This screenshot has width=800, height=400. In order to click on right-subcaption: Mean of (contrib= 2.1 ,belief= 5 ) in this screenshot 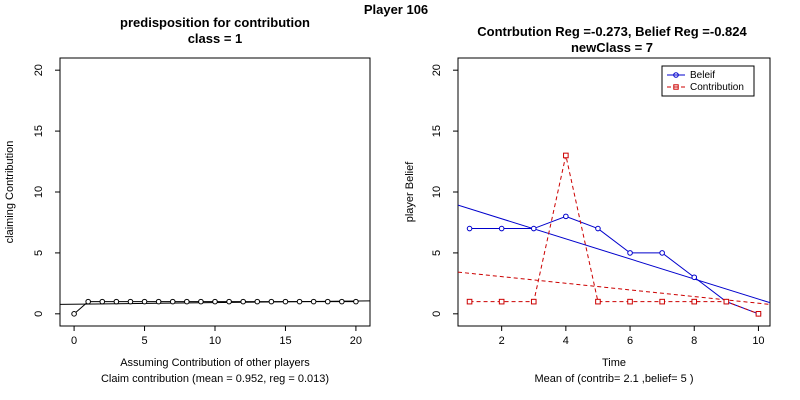, I will do `click(614, 379)`.